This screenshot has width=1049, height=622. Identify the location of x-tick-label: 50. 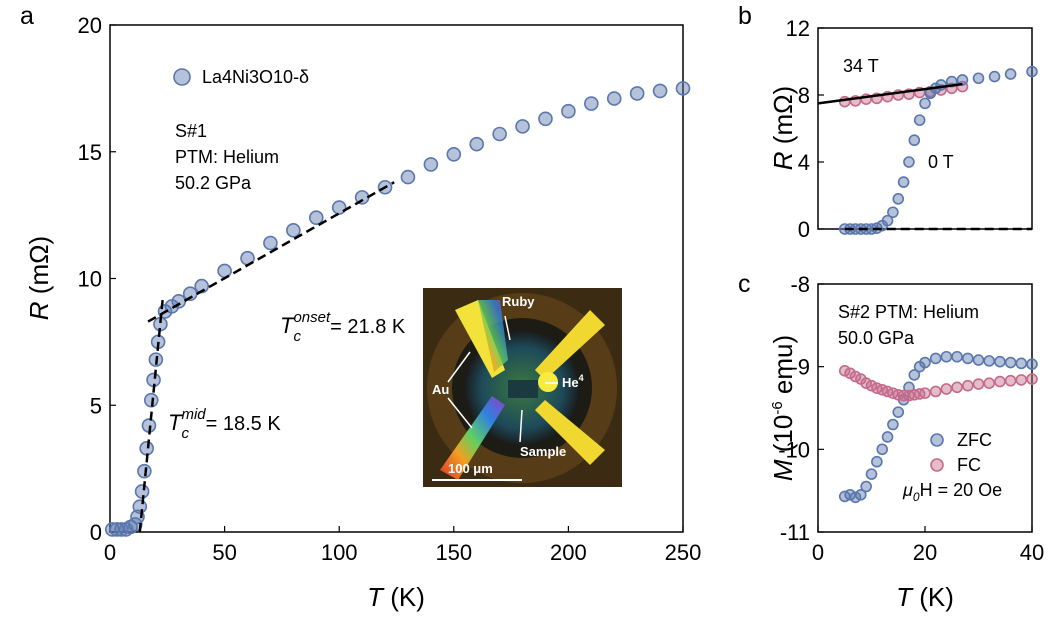
(224, 552).